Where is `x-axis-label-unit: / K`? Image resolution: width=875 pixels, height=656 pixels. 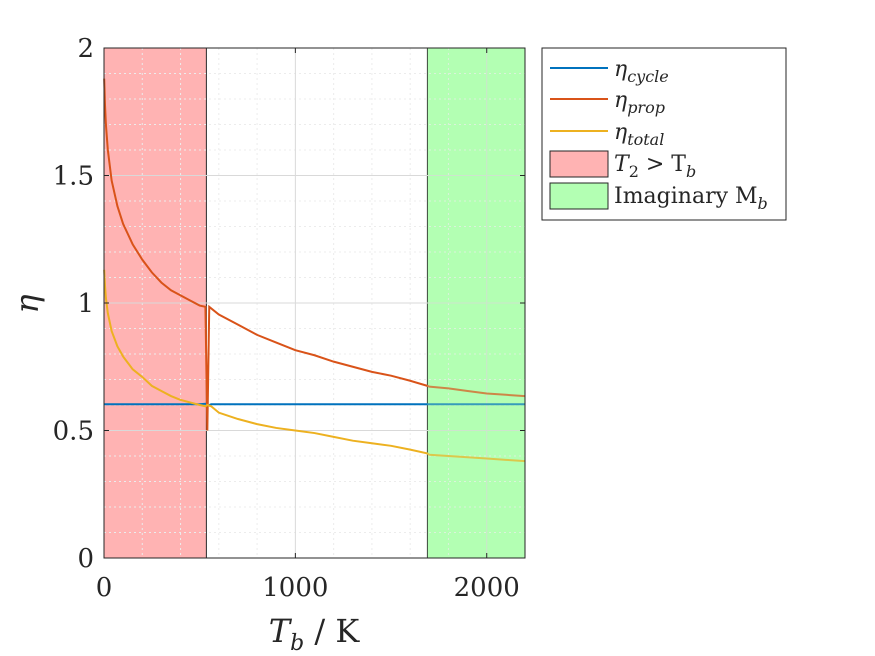 x-axis-label-unit: / K is located at coordinates (332, 631).